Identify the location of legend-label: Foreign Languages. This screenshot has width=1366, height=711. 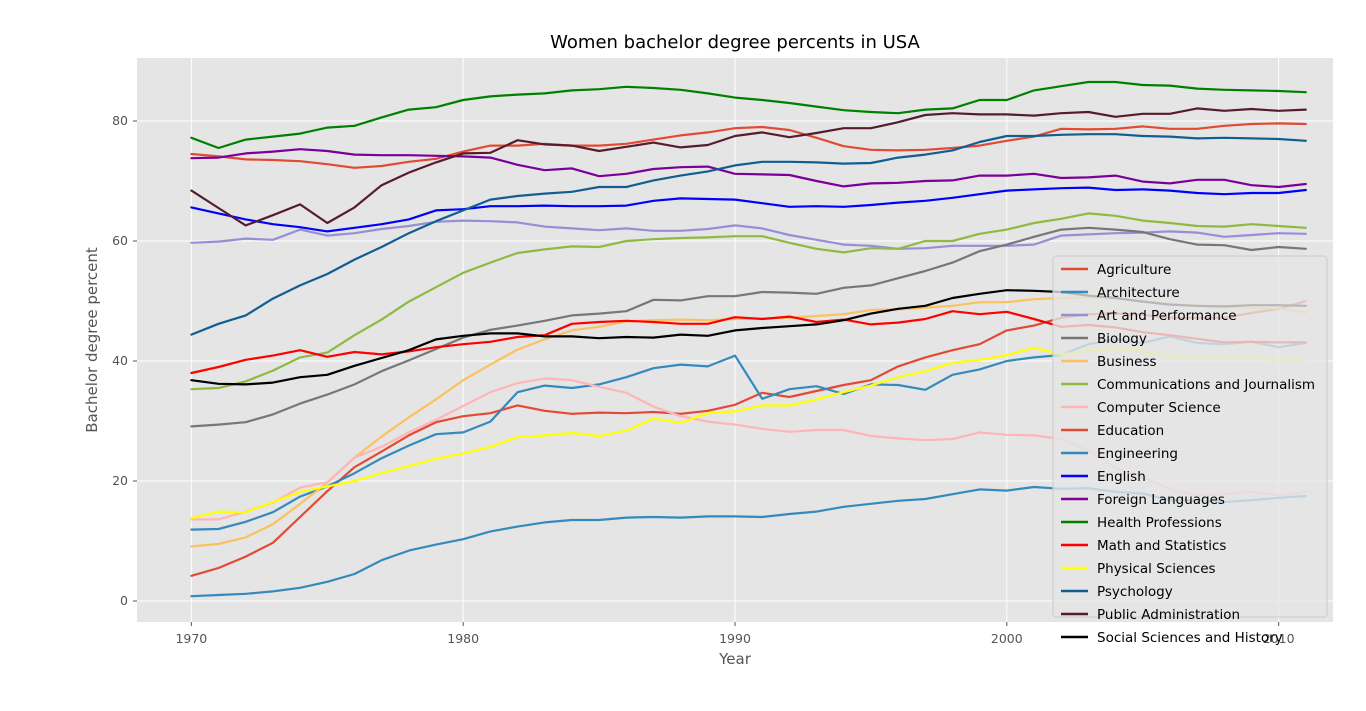
(1161, 500).